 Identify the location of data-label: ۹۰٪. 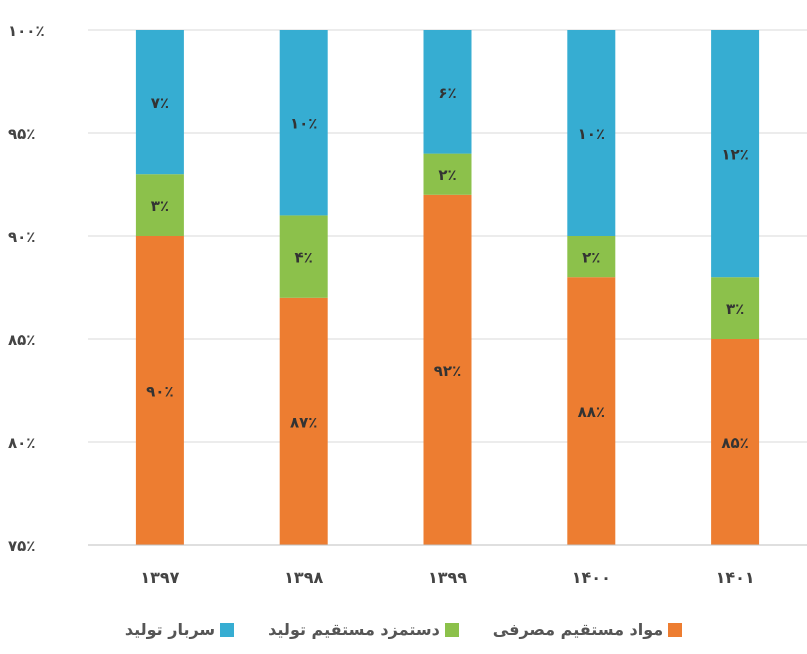
(159, 392).